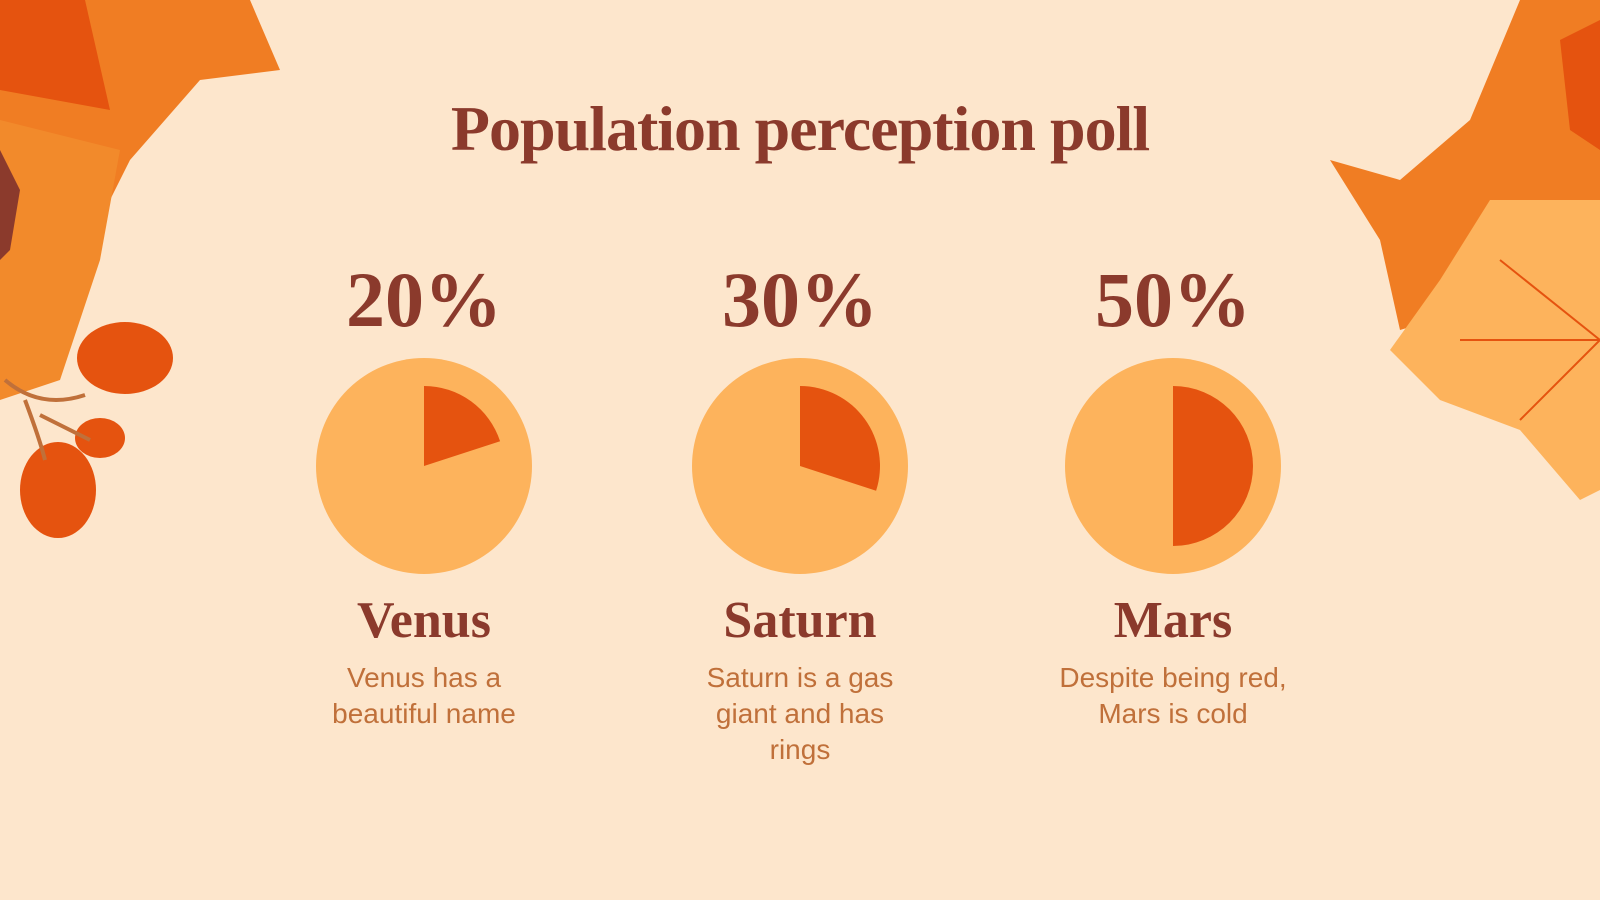 The height and width of the screenshot is (900, 1600). I want to click on pie-title: Saturn, so click(800, 620).